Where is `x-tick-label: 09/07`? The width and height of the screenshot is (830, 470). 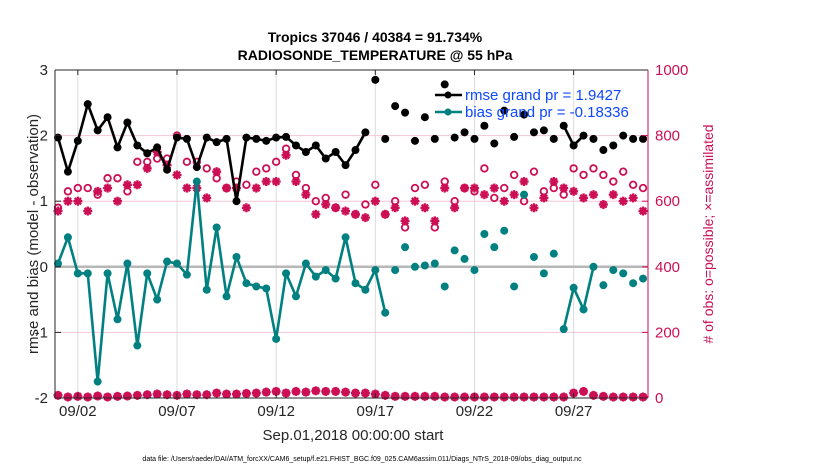
x-tick-label: 09/07 is located at coordinates (177, 411).